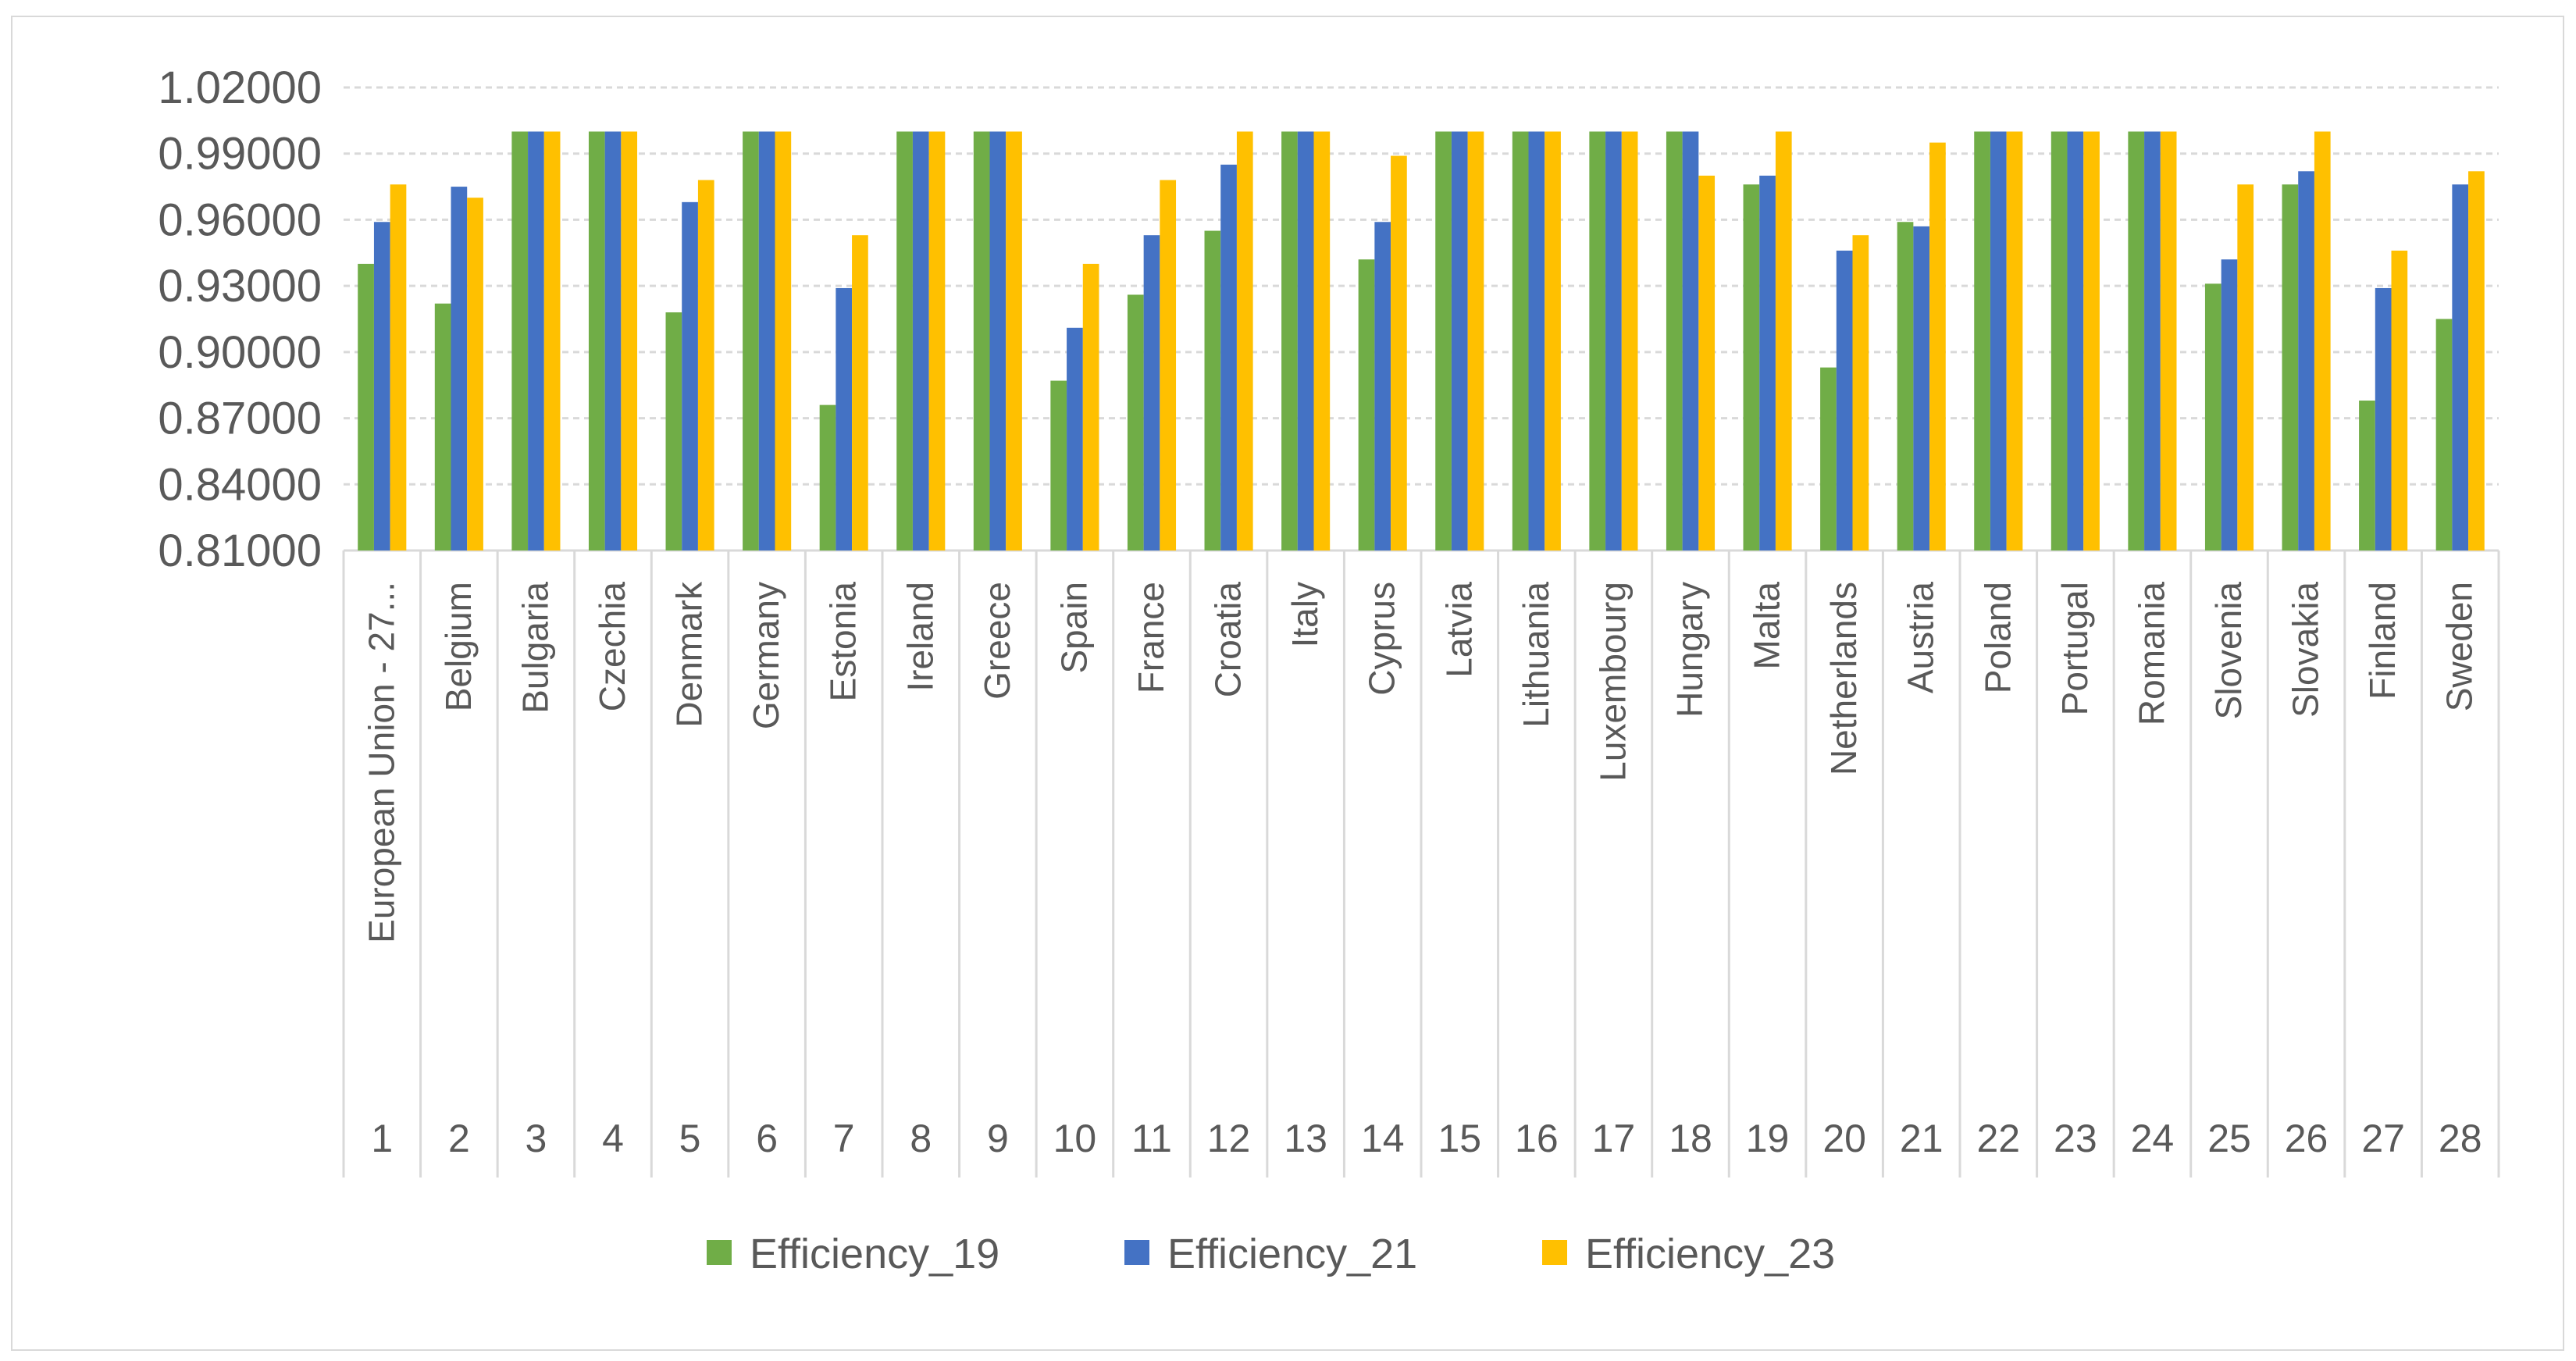 This screenshot has width=2576, height=1361. What do you see at coordinates (1459, 1138) in the screenshot?
I see `category-index-label: 15` at bounding box center [1459, 1138].